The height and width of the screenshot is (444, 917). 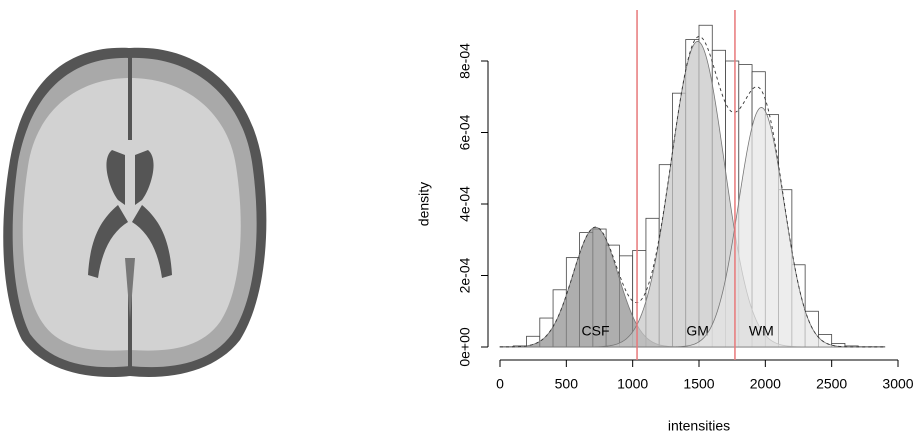 I want to click on x-tick-label: 2000, so click(x=765, y=384).